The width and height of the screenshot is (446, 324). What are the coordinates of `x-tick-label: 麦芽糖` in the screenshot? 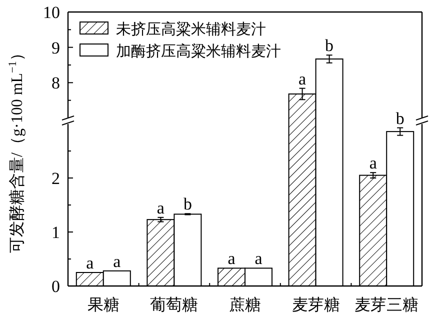 It's located at (316, 305).